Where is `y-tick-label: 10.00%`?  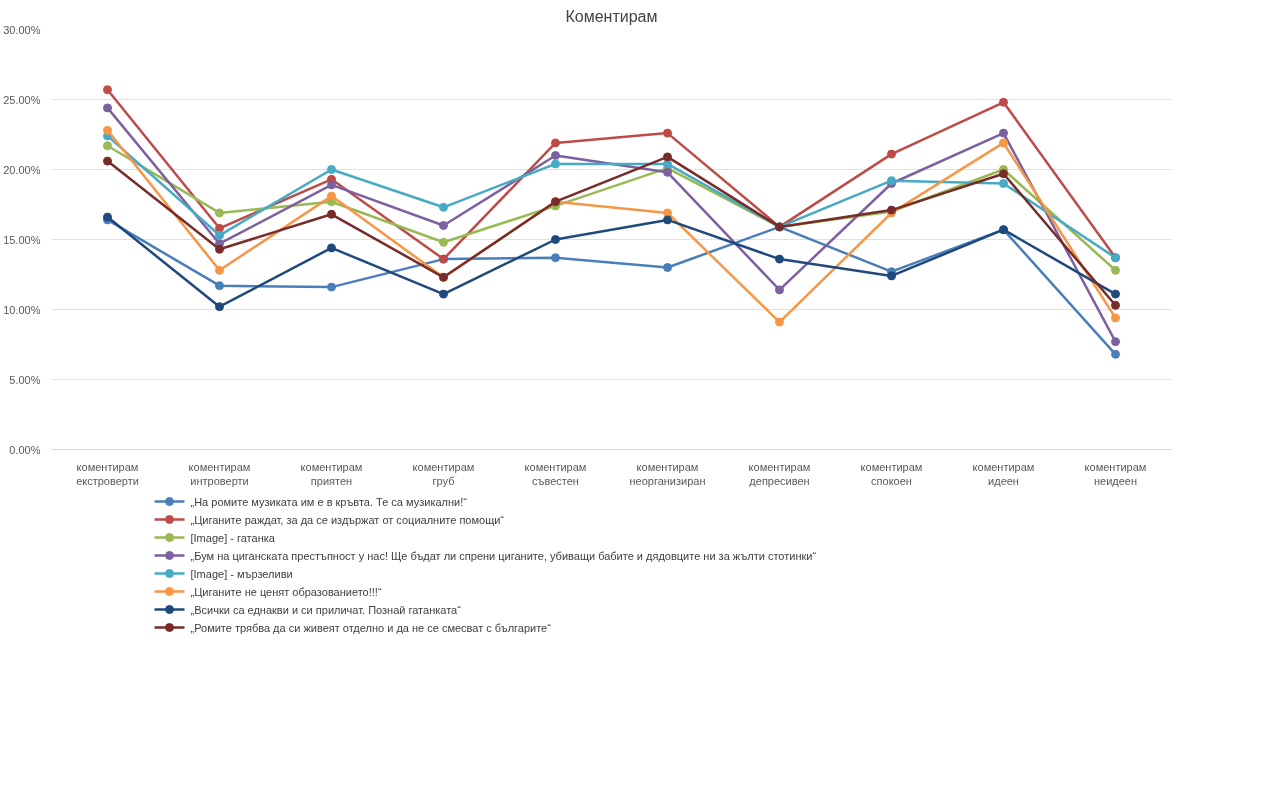 y-tick-label: 10.00% is located at coordinates (22, 309).